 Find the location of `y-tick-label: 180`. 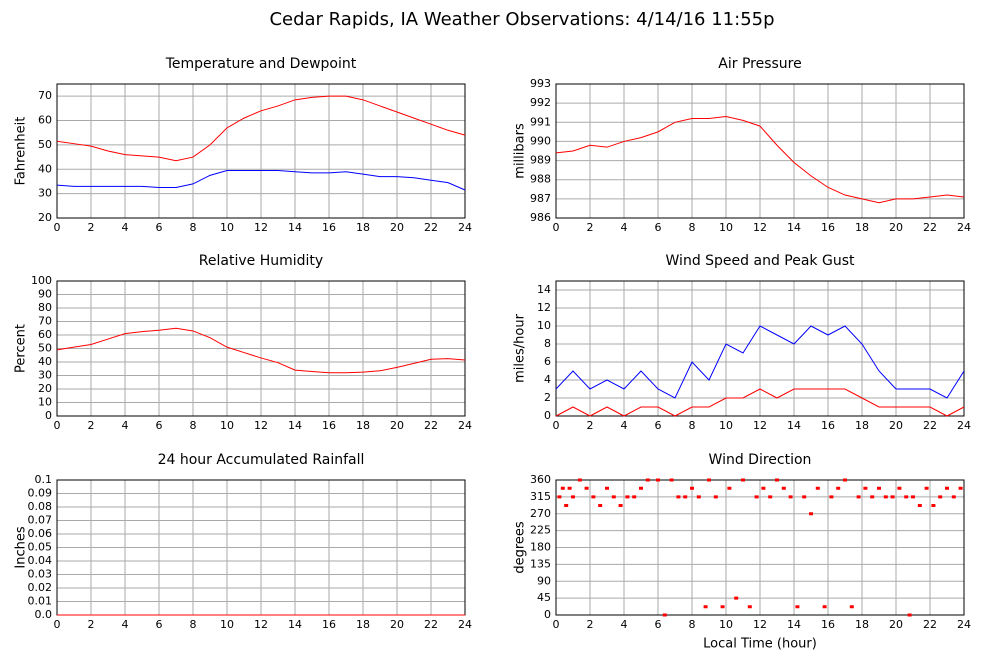

y-tick-label: 180 is located at coordinates (540, 547).